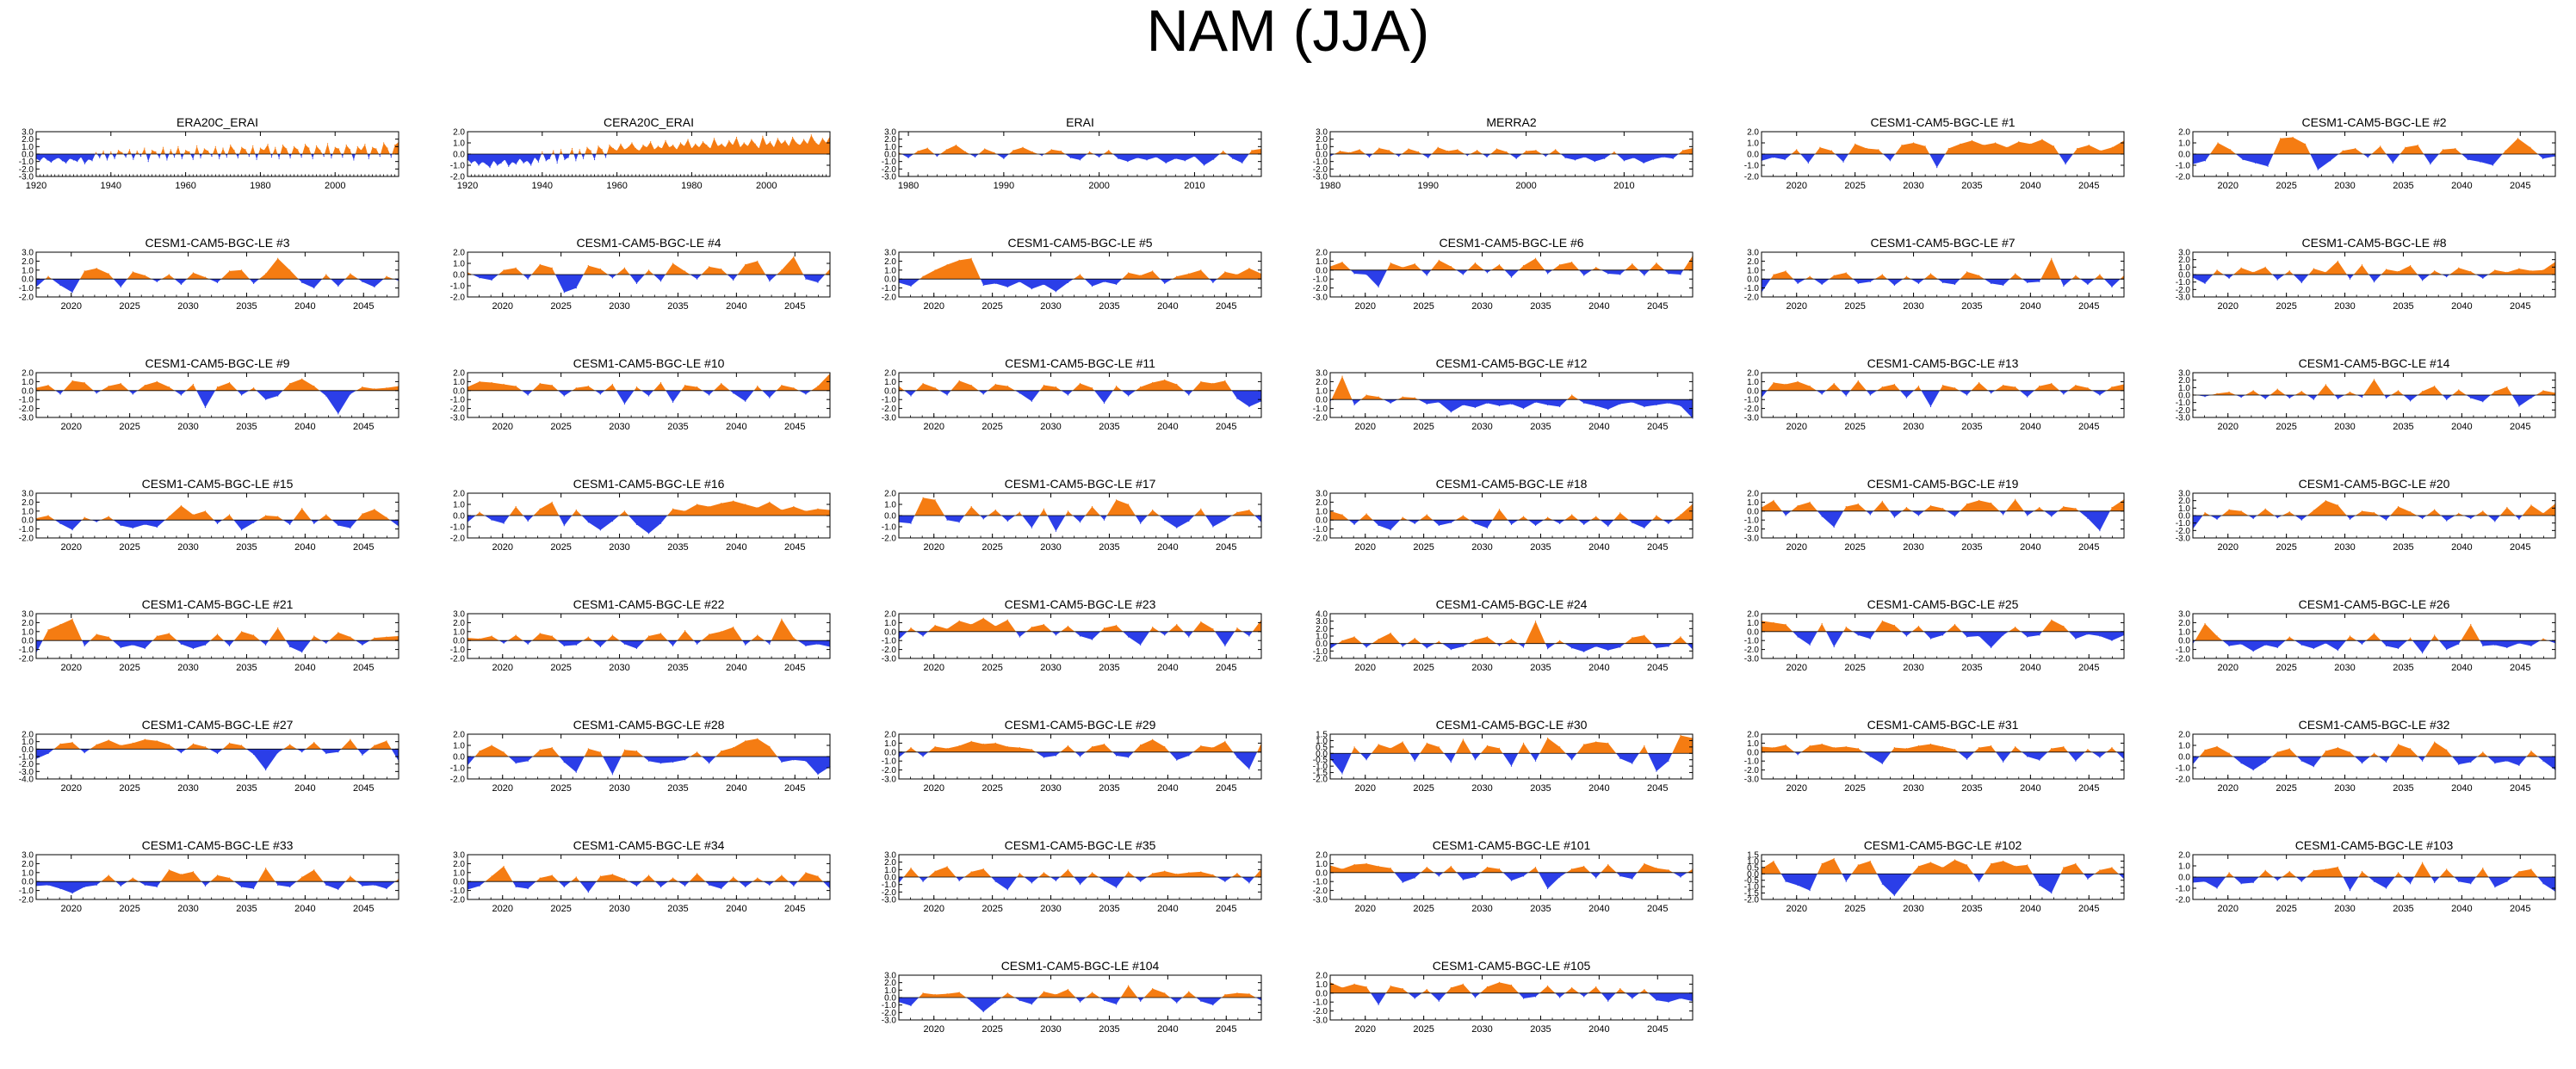  Describe the element at coordinates (1943, 363) in the screenshot. I see `panel-title: CESM1-CAM5-BGC-LE #13` at that location.